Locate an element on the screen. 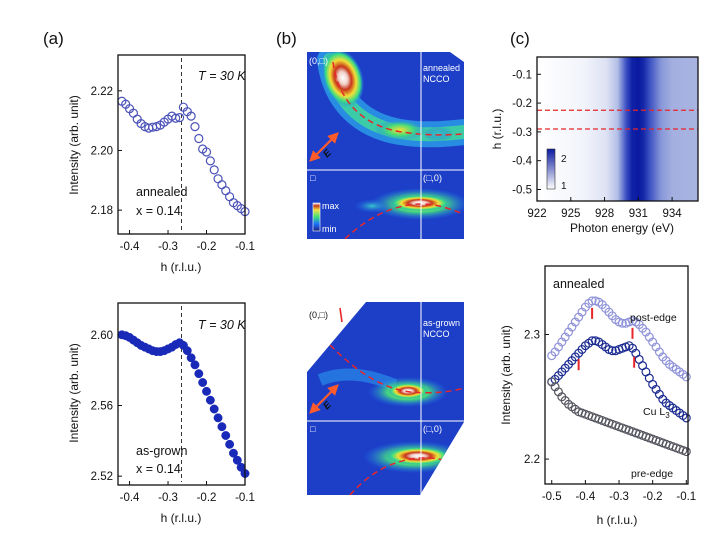 The image size is (725, 542). a-top-grid-layer: -0.4 -0.3 -0.2 -0.1 2.18 2.20 2.22 is located at coordinates (173, 155).